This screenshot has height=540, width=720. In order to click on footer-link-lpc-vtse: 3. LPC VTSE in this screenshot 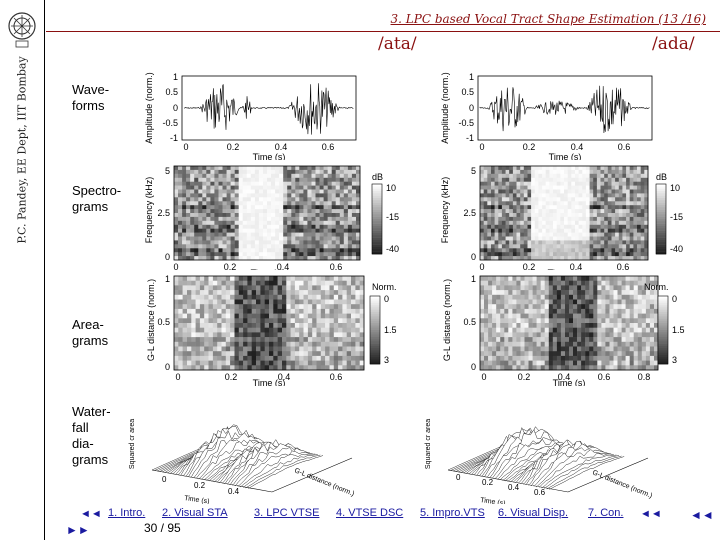, I will do `click(287, 513)`.